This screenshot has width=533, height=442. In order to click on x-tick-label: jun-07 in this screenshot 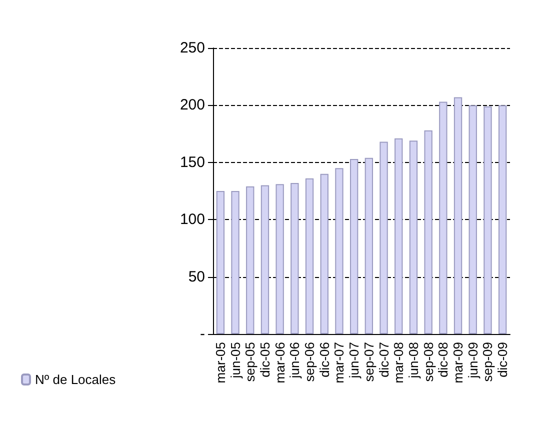, I will do `click(354, 361)`.